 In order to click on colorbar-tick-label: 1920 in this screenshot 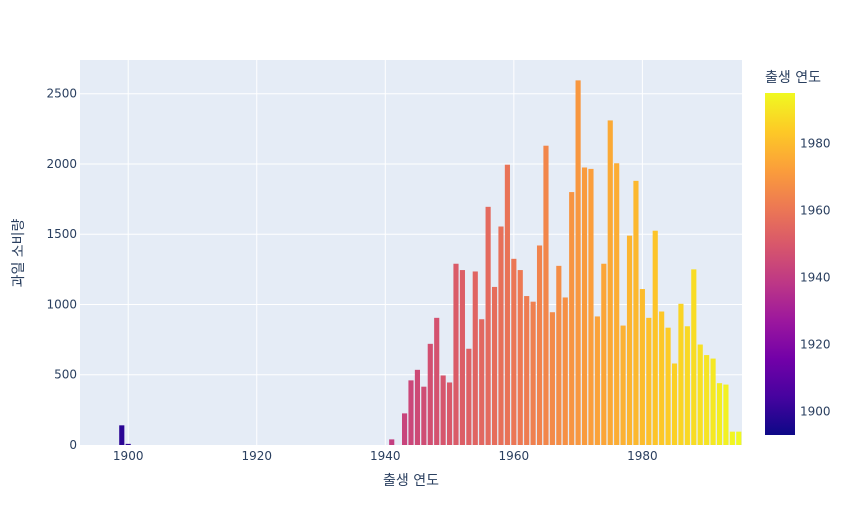, I will do `click(815, 344)`.